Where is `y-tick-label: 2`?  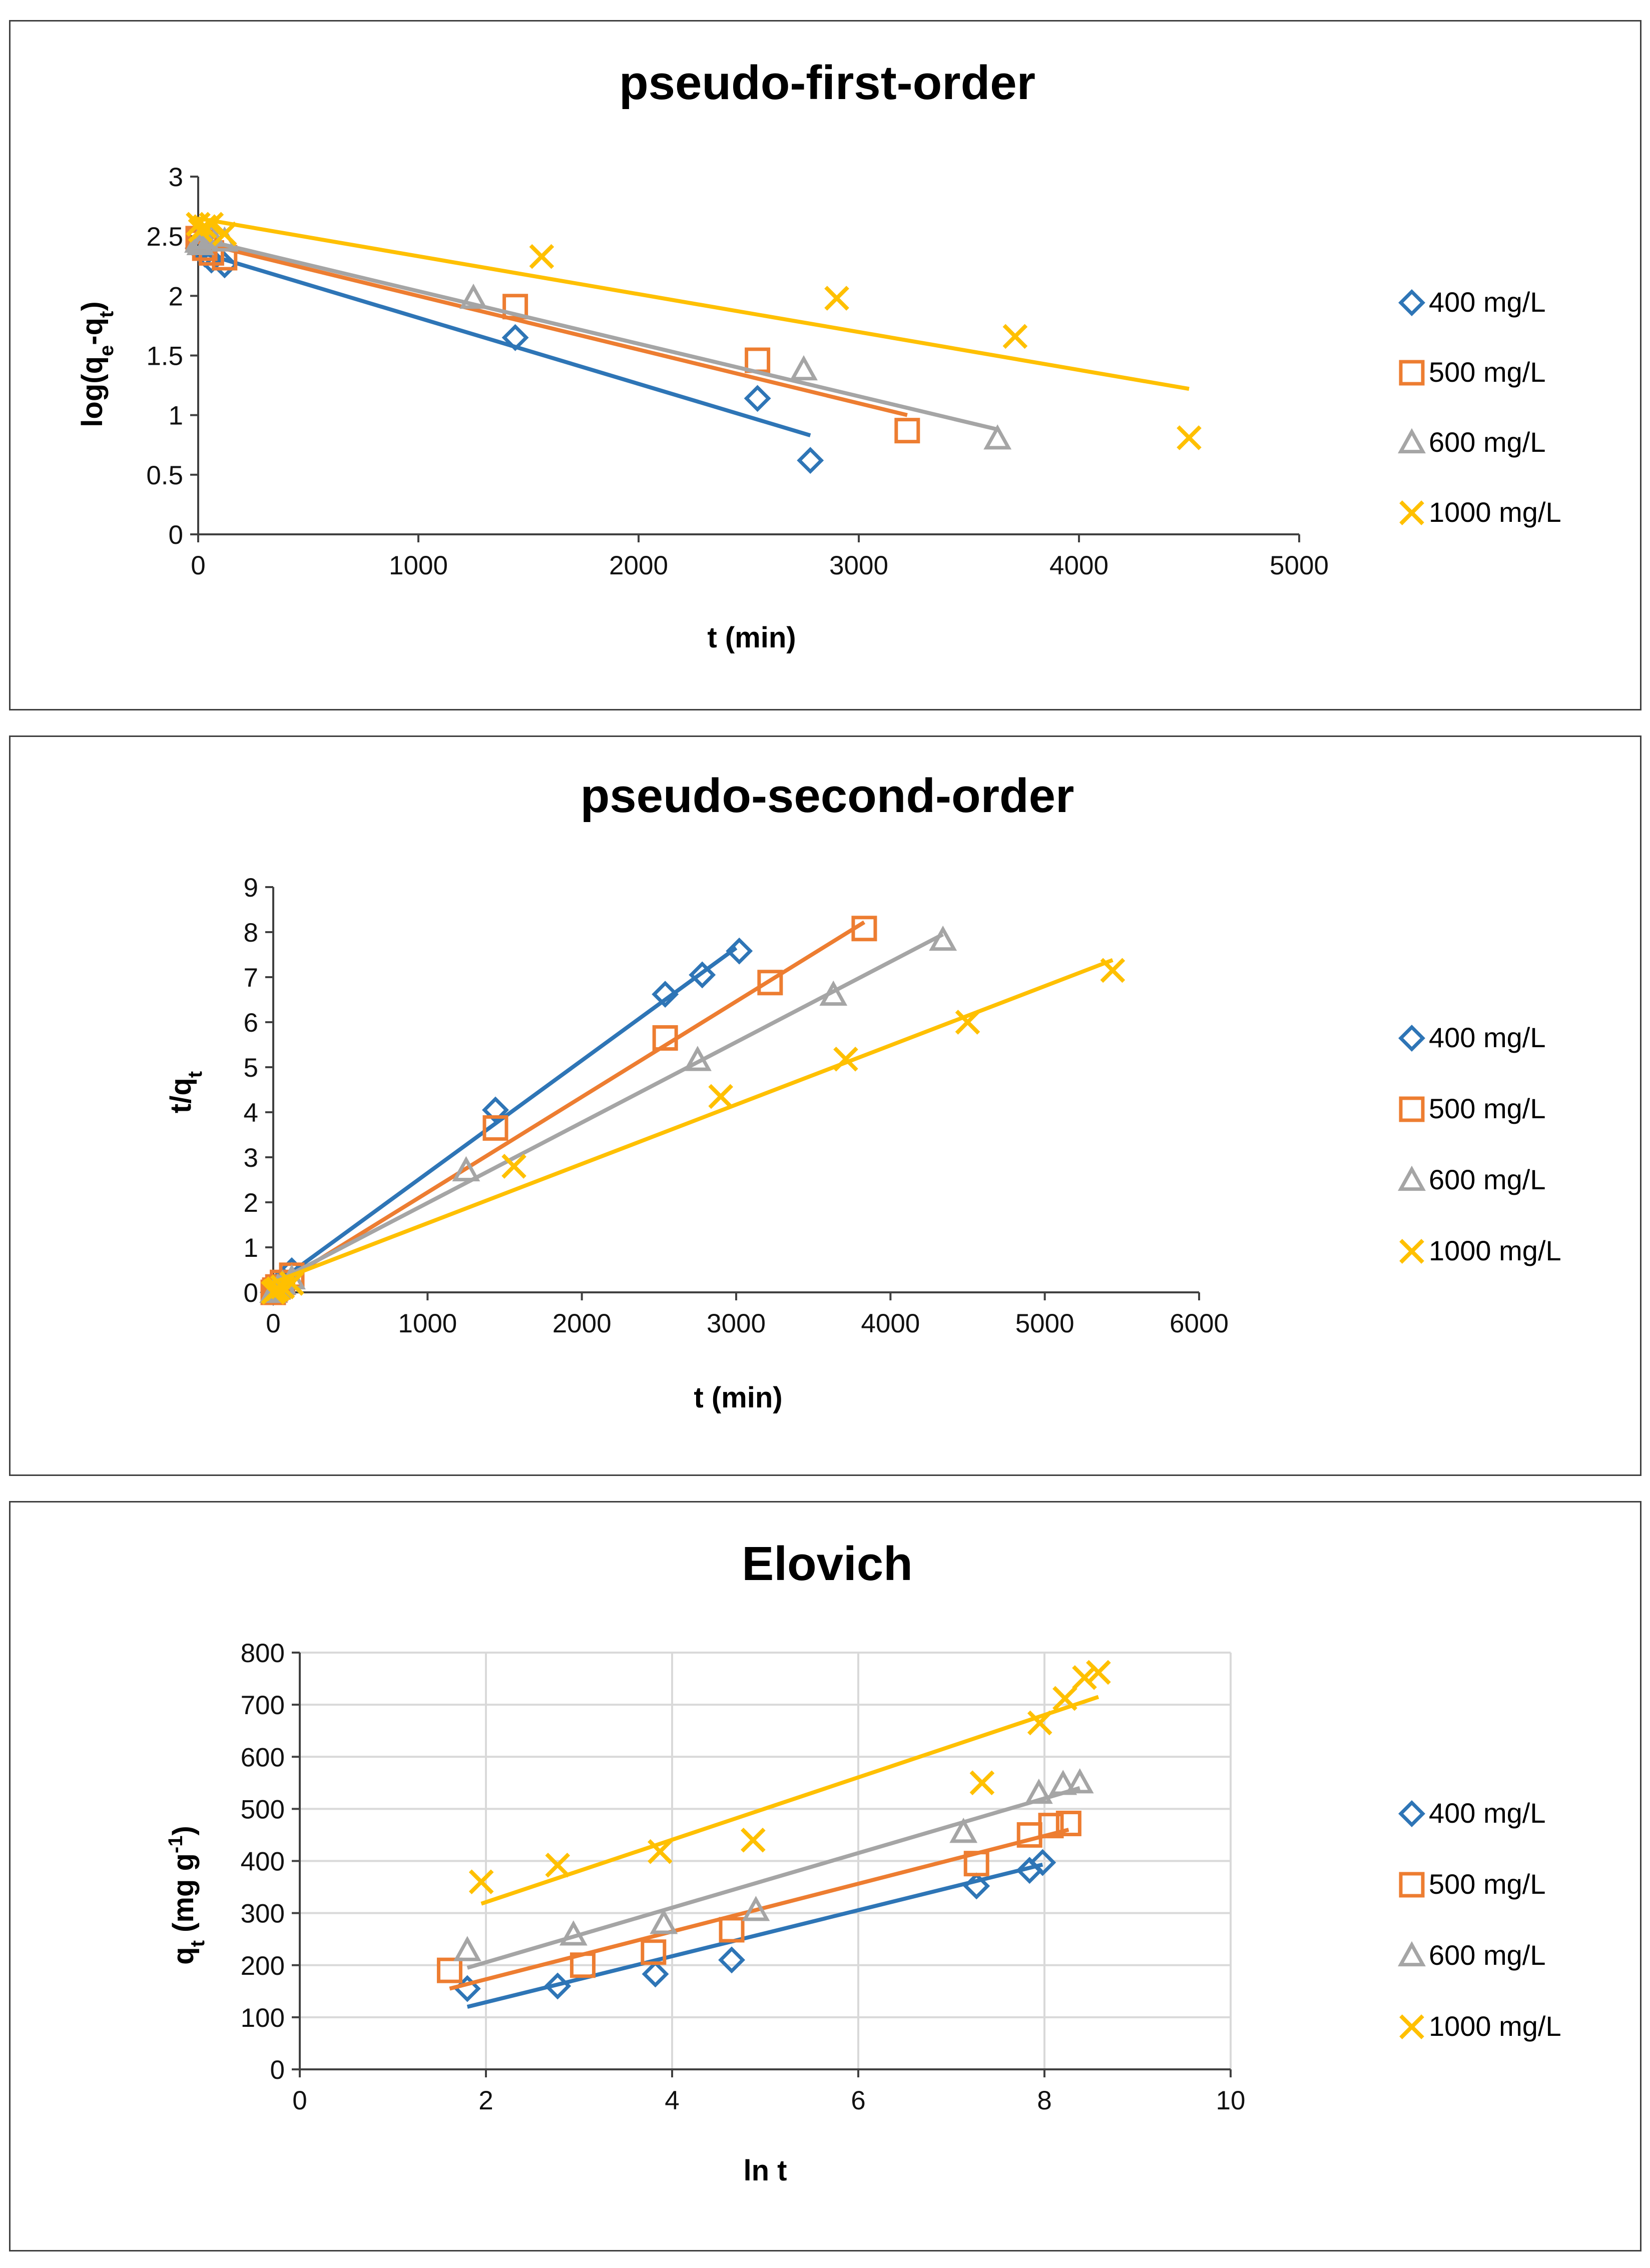
y-tick-label: 2 is located at coordinates (251, 1203).